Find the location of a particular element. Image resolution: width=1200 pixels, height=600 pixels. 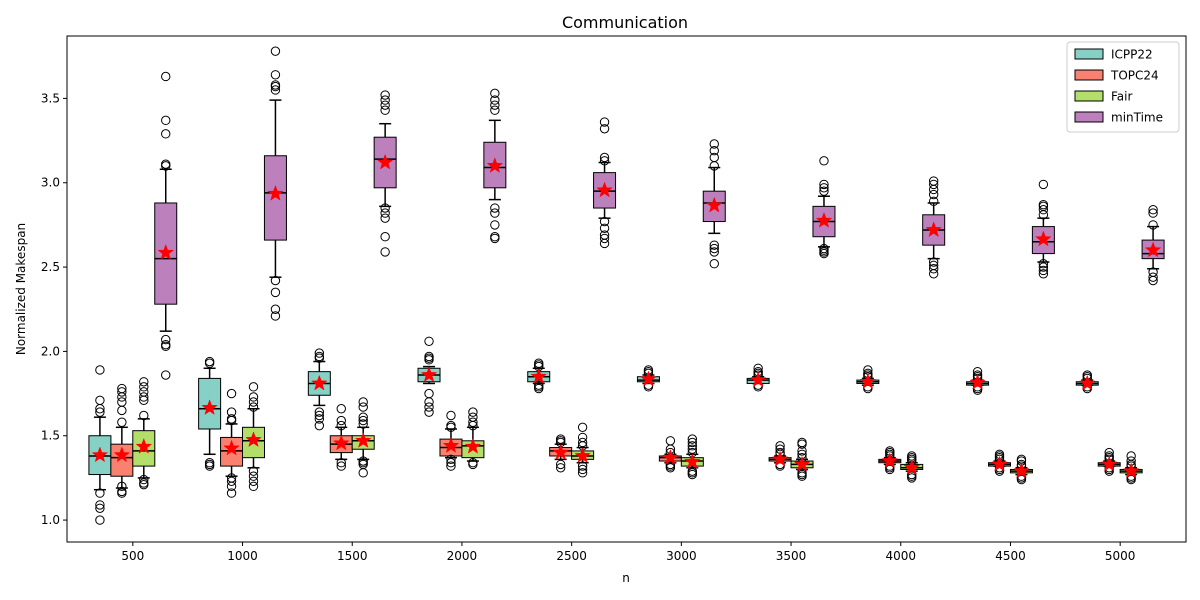

legend-entry-Fair: Fair is located at coordinates (1103, 97).